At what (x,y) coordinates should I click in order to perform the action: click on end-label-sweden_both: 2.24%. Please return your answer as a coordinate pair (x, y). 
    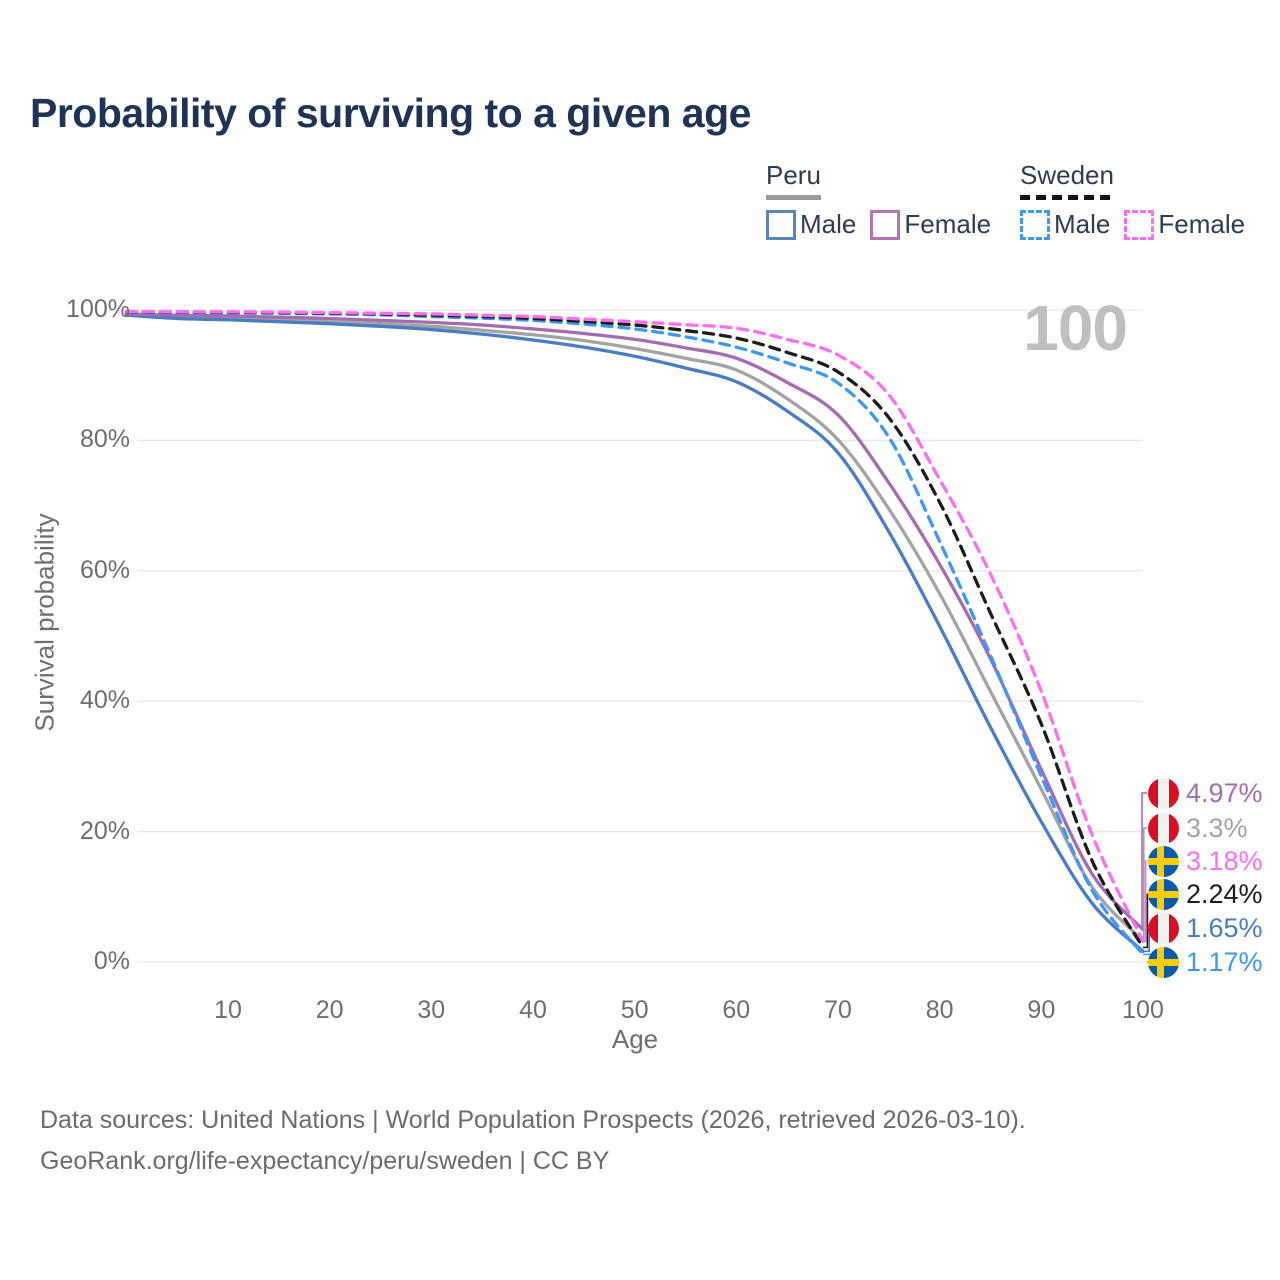
    Looking at the image, I should click on (1205, 894).